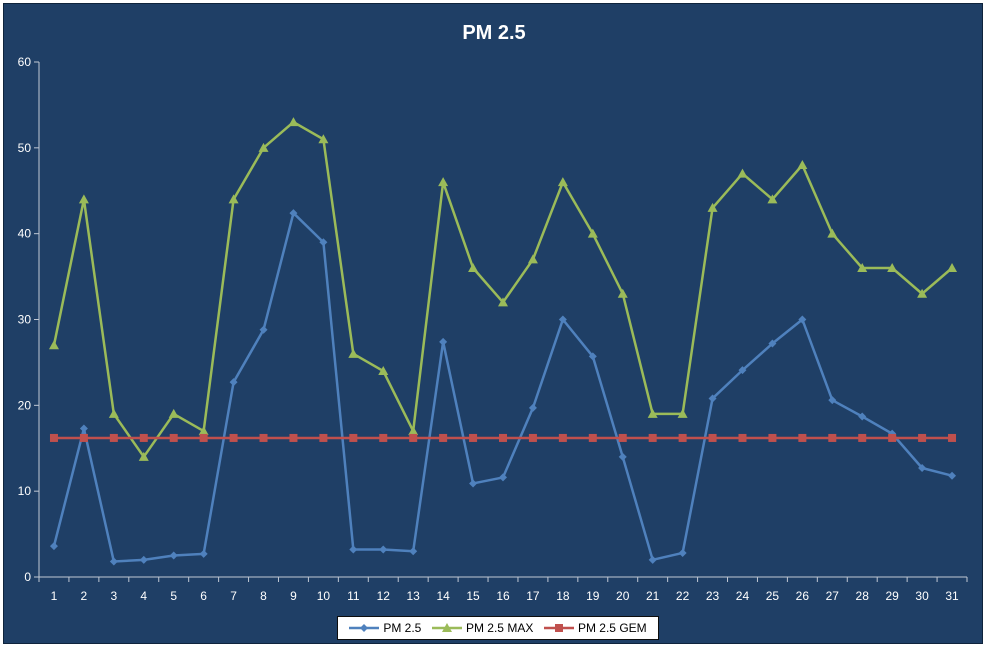  I want to click on y-tick-label: 30, so click(25, 320).